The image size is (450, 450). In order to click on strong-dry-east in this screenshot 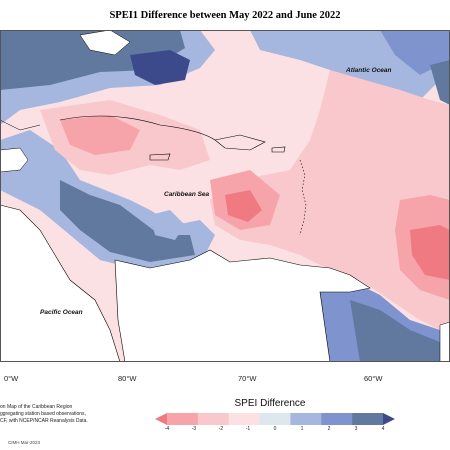, I will do `click(430, 252)`.